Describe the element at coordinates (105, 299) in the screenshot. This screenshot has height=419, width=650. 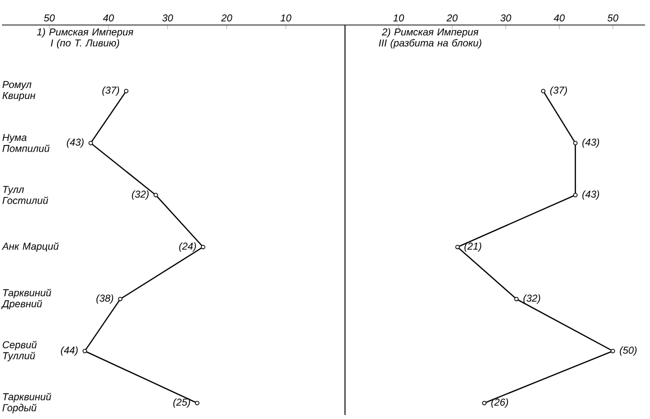
I see `data-label: (38)` at that location.